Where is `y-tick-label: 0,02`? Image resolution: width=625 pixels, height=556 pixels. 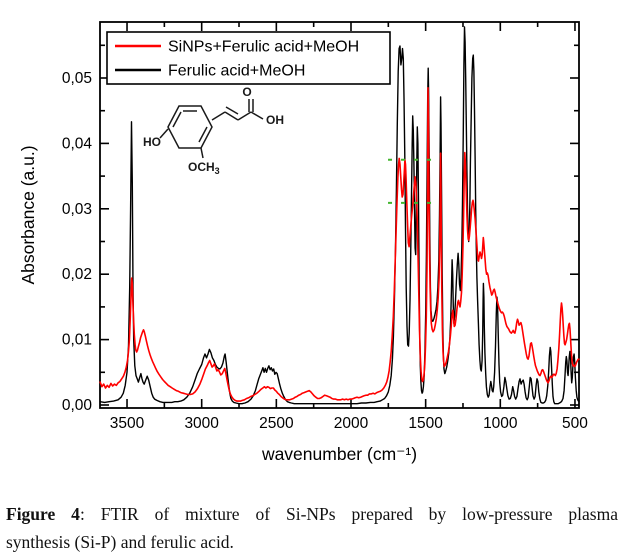 y-tick-label: 0,02 is located at coordinates (77, 274).